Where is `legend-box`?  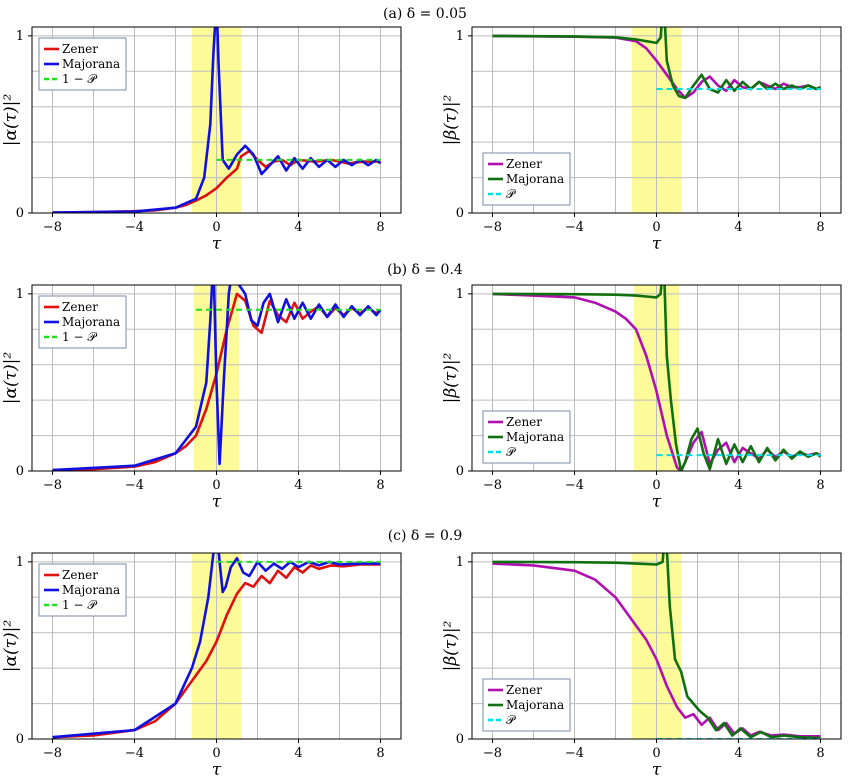
legend-box is located at coordinates (82, 590).